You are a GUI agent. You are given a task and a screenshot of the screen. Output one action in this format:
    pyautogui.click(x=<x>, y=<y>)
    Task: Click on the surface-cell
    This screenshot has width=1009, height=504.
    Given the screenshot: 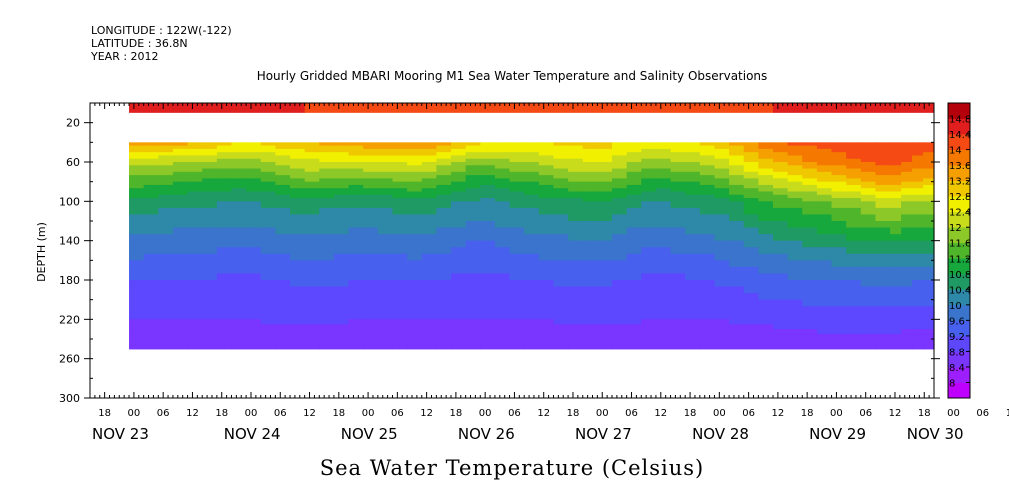 What is the action you would take?
    pyautogui.click(x=912, y=108)
    